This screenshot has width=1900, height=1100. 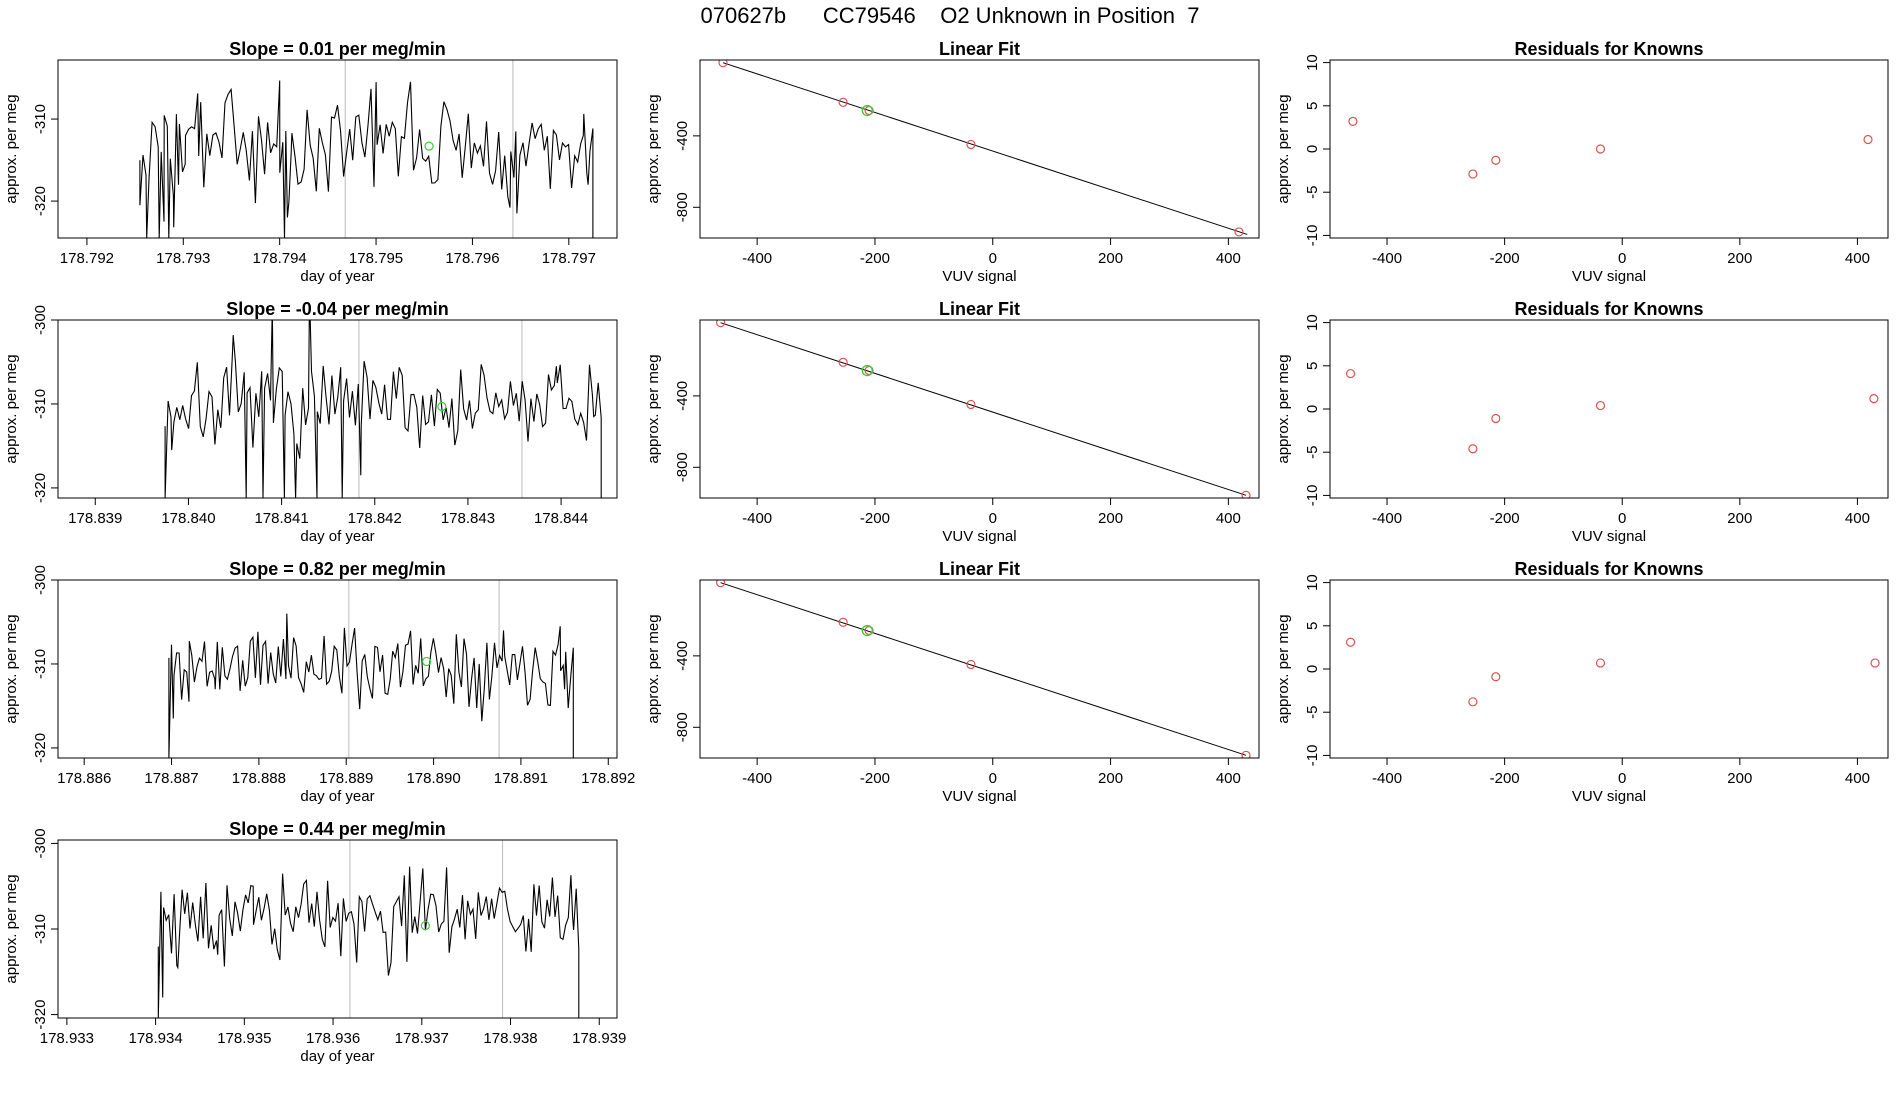 What do you see at coordinates (1312, 669) in the screenshot?
I see `y-tick-label: 0` at bounding box center [1312, 669].